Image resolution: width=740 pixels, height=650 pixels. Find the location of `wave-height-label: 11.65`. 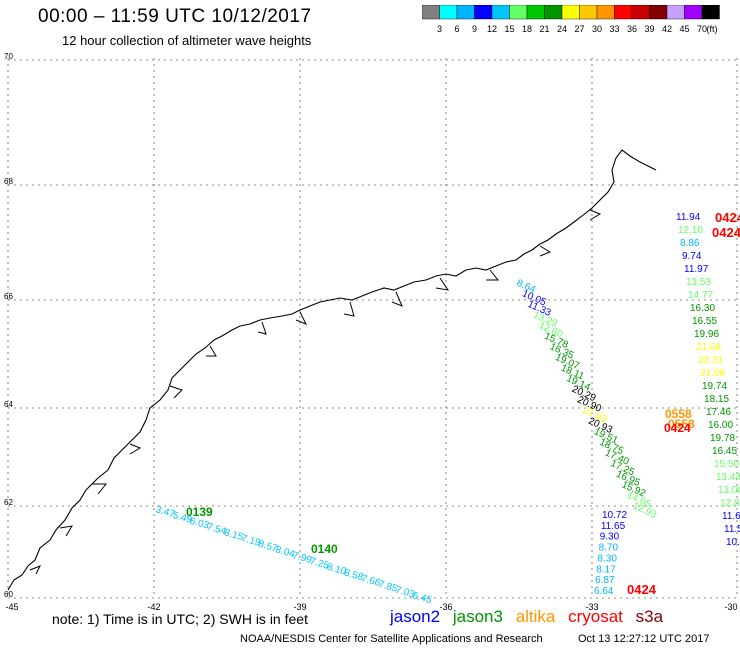

wave-height-label: 11.65 is located at coordinates (613, 526).